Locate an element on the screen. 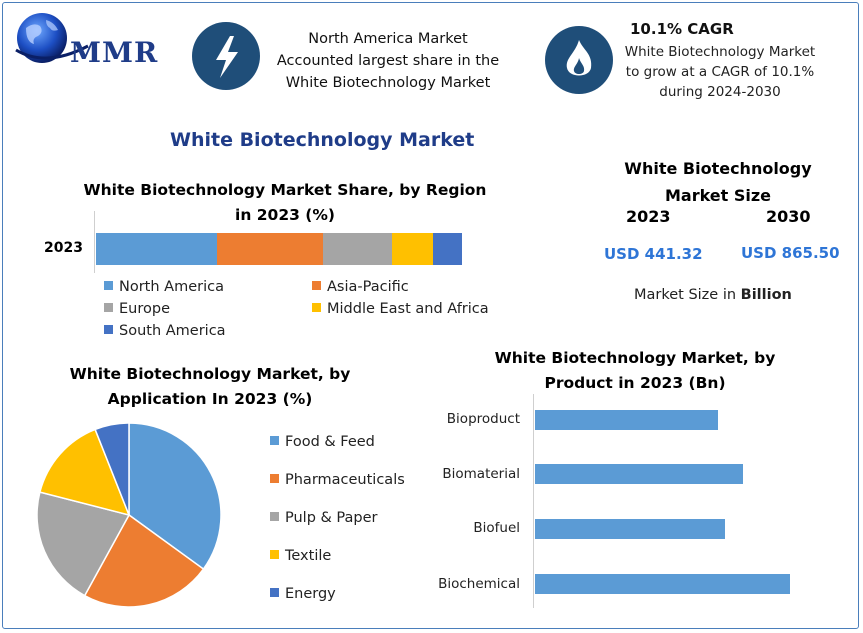  region-bar-segment-asia-pacific is located at coordinates (269, 249).